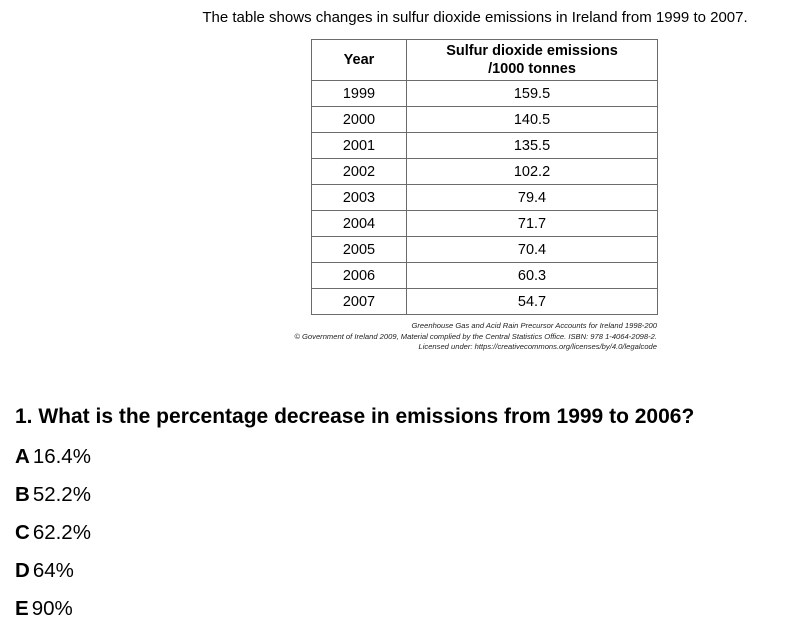 The height and width of the screenshot is (634, 795). What do you see at coordinates (359, 171) in the screenshot?
I see `cell-year: 2002` at bounding box center [359, 171].